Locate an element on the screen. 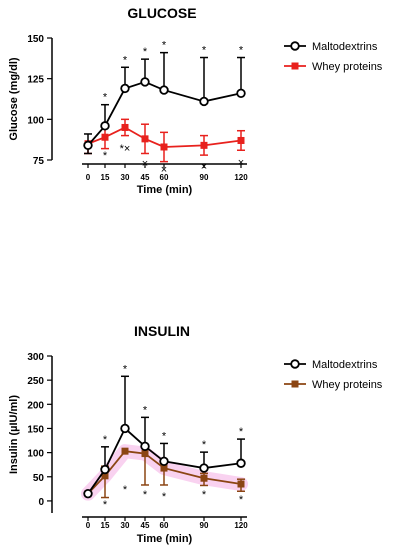 The width and height of the screenshot is (408, 550). chart-title: INSULIN is located at coordinates (162, 331).